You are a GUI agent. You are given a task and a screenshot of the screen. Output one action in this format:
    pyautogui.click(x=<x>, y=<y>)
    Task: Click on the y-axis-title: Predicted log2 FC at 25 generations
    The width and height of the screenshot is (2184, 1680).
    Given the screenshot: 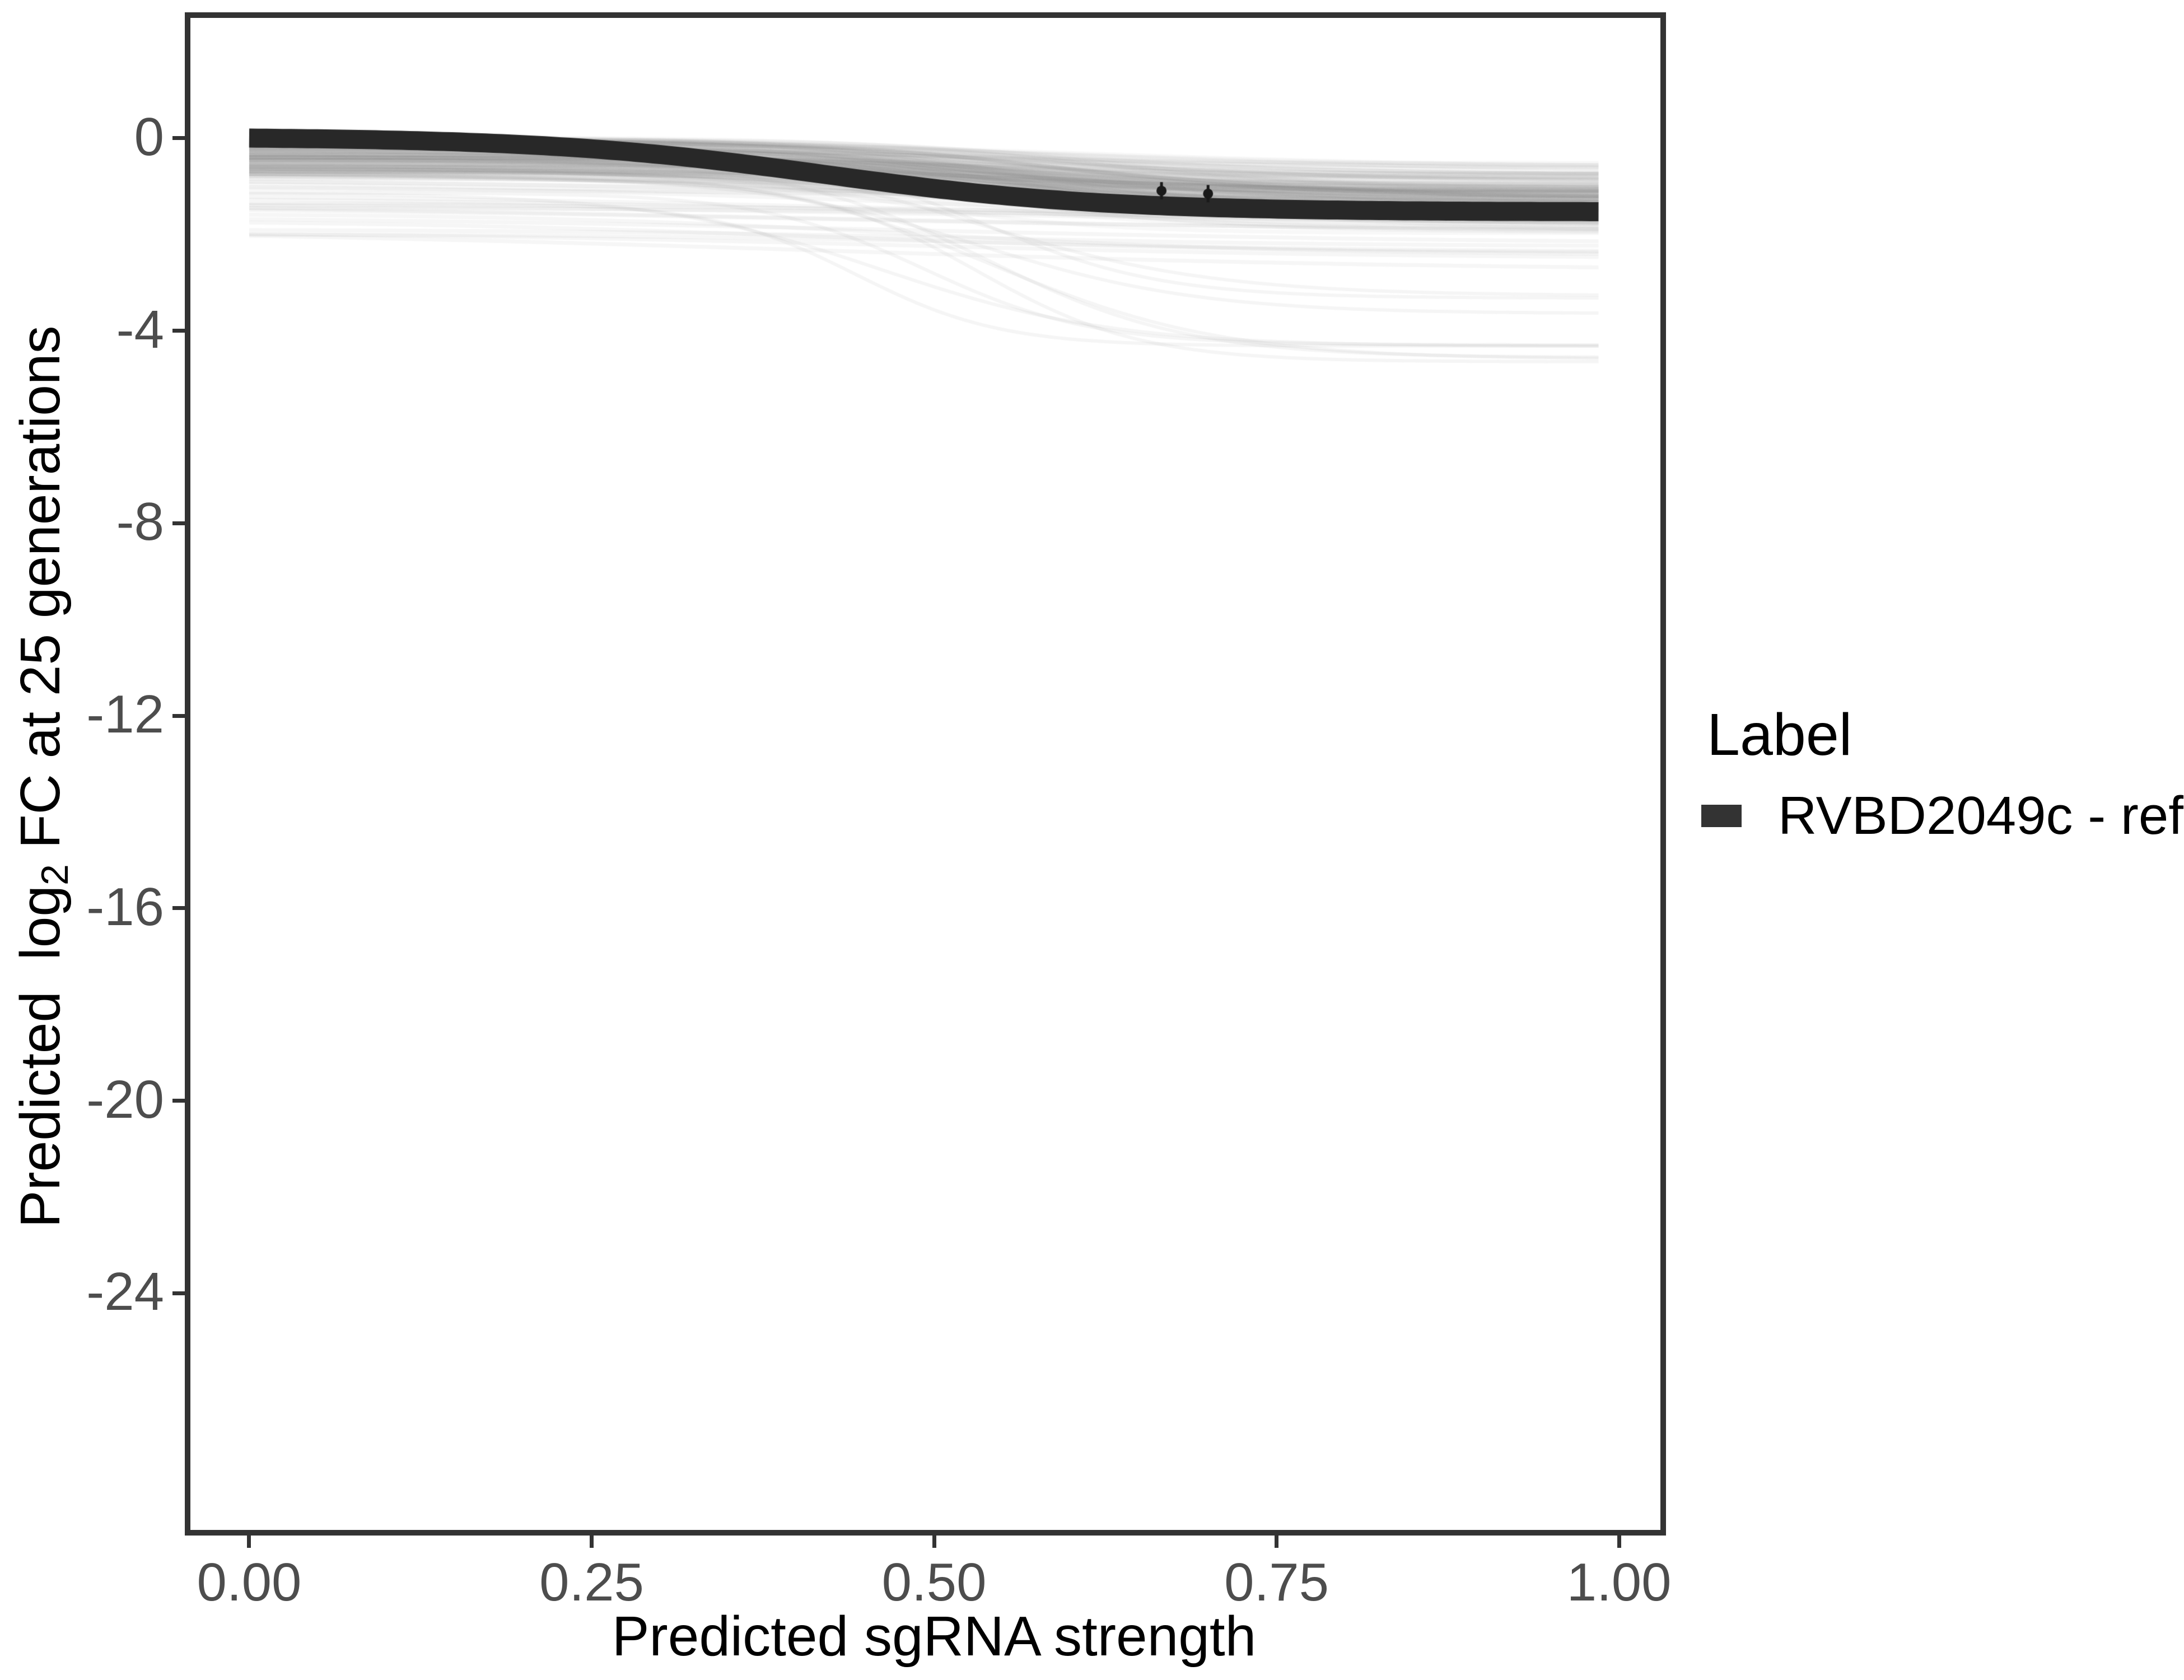 What is the action you would take?
    pyautogui.click(x=43, y=777)
    